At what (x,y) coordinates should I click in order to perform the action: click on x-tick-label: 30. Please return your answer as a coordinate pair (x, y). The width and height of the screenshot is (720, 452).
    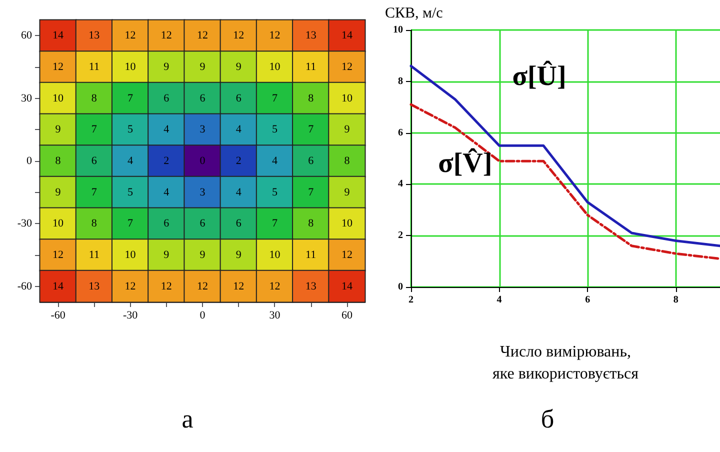
    Looking at the image, I should click on (275, 316).